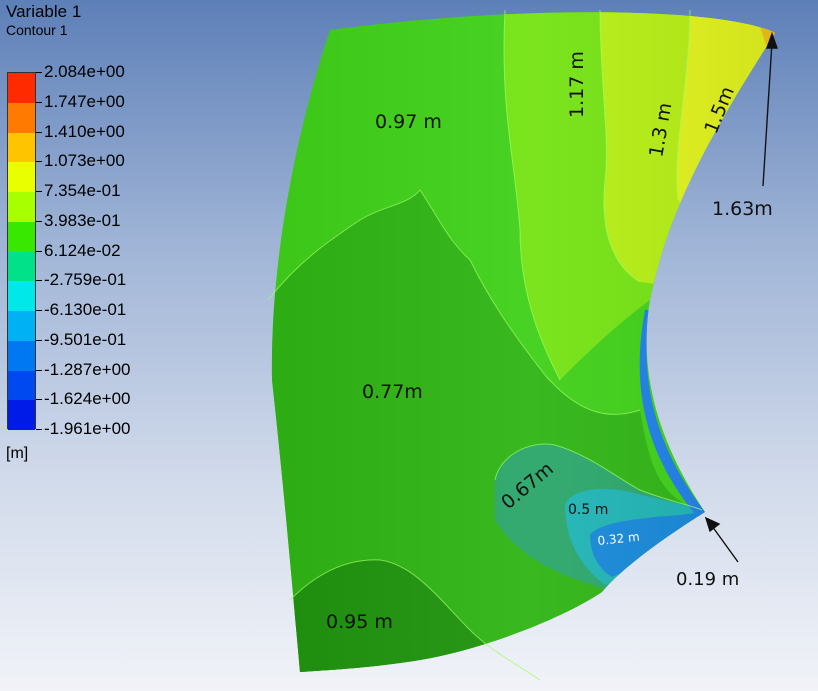  What do you see at coordinates (82, 250) in the screenshot?
I see `legend-tick-label: 6.124e-02` at bounding box center [82, 250].